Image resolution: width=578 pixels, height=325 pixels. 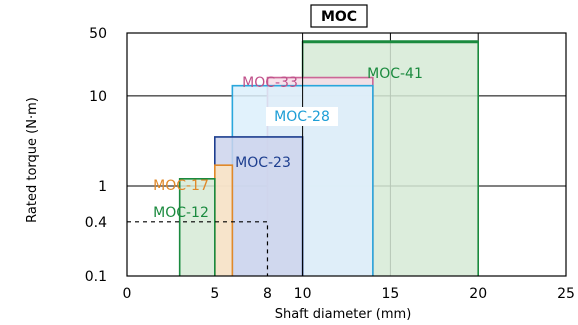 What do you see at coordinates (395, 74) in the screenshot?
I see `series-label-moc-41: MOC-41` at bounding box center [395, 74].